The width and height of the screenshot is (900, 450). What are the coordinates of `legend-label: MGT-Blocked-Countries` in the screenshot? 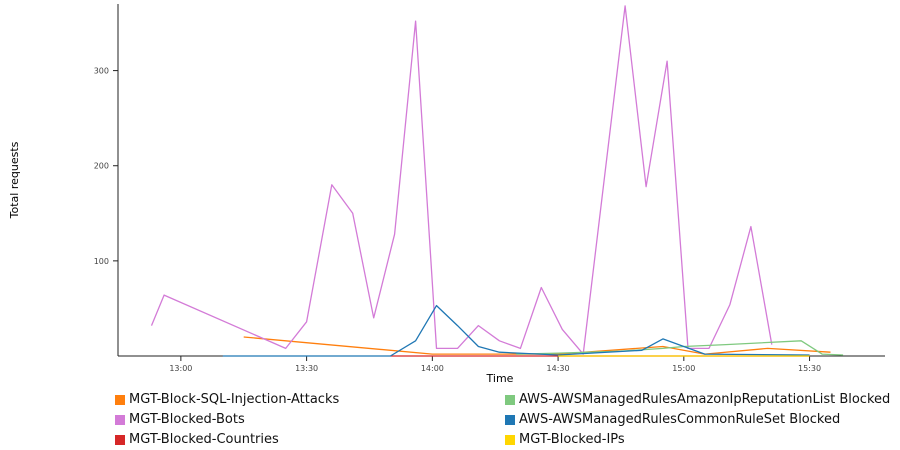 It's located at (204, 439).